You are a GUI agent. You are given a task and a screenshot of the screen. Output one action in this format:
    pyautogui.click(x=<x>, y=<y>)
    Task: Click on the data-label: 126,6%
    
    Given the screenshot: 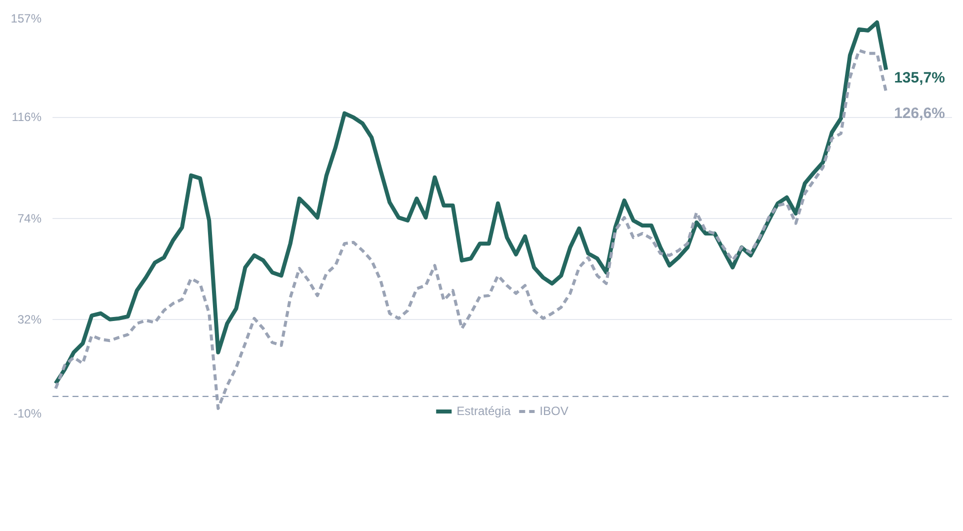 What is the action you would take?
    pyautogui.click(x=919, y=113)
    